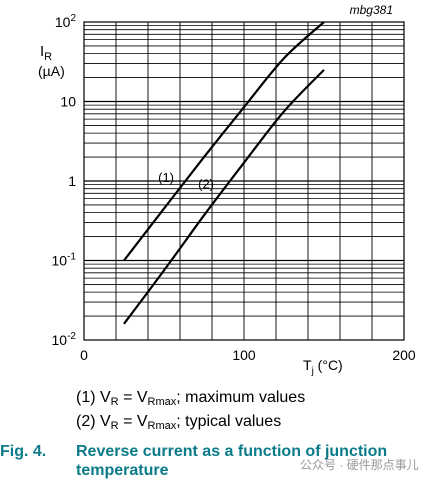 This screenshot has height=483, width=442. I want to click on y-tick-label: 10, so click(68, 102).